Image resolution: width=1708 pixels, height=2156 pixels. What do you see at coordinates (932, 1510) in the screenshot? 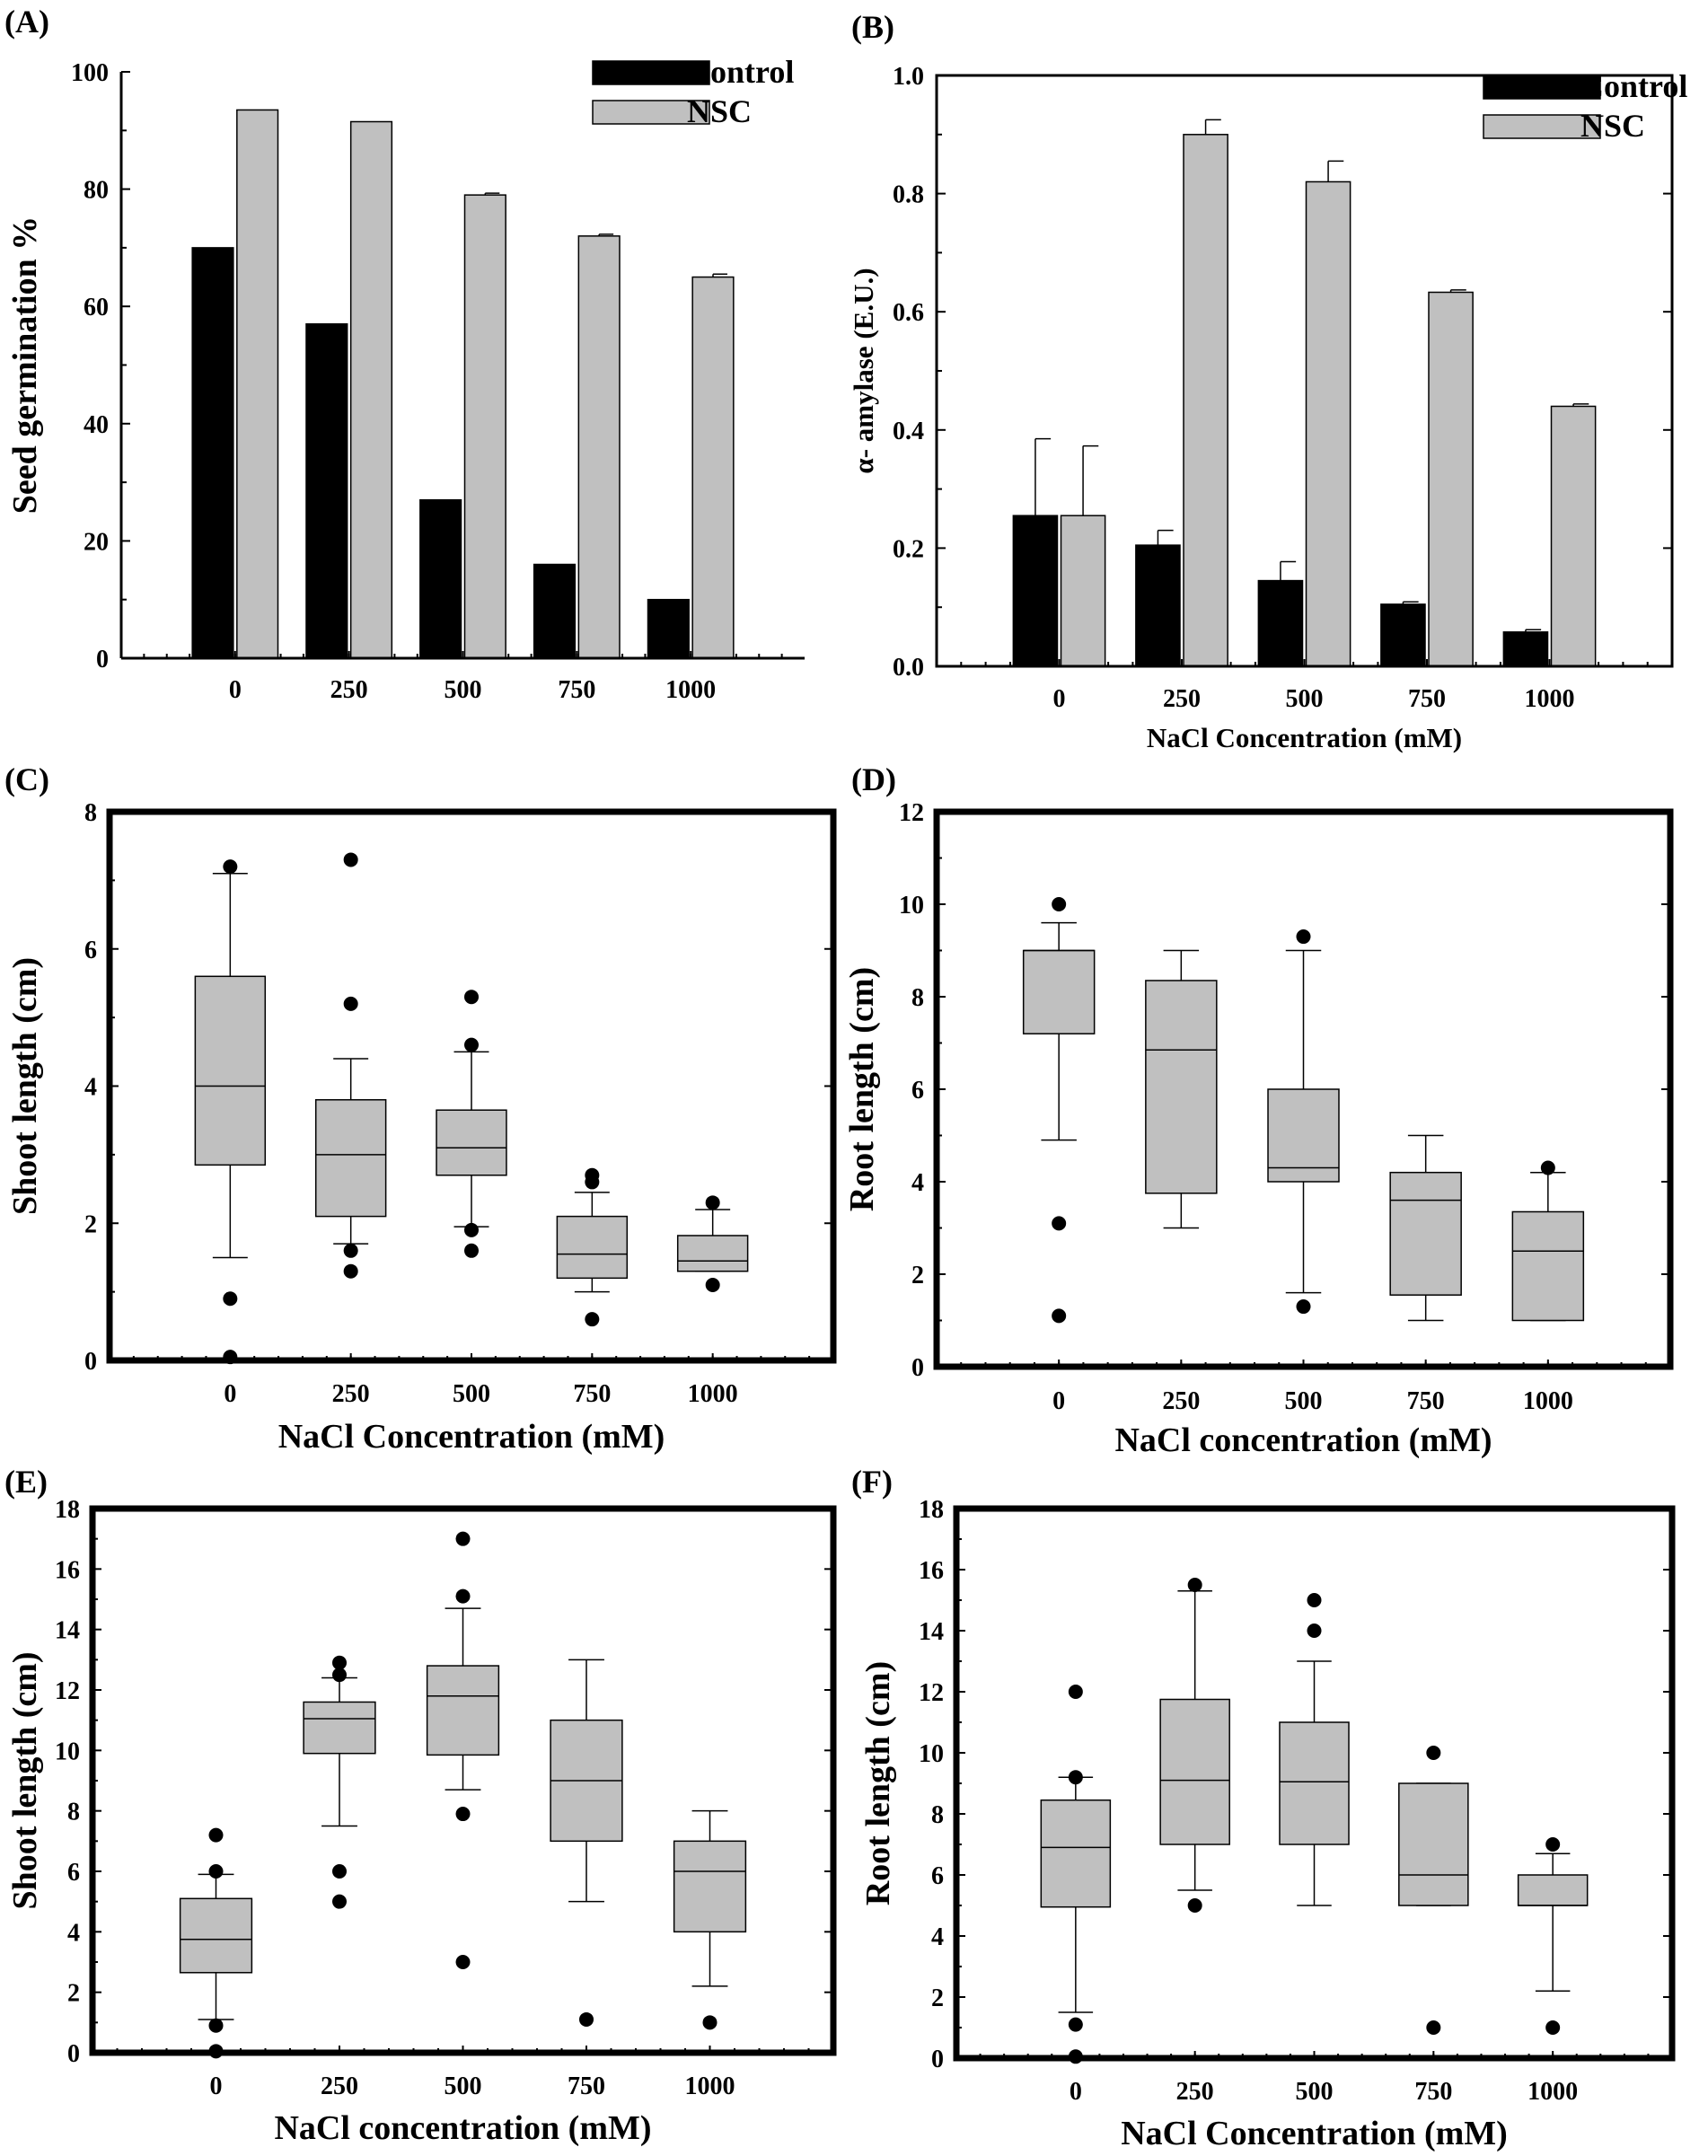
I see `y-tick-label: 18` at bounding box center [932, 1510].